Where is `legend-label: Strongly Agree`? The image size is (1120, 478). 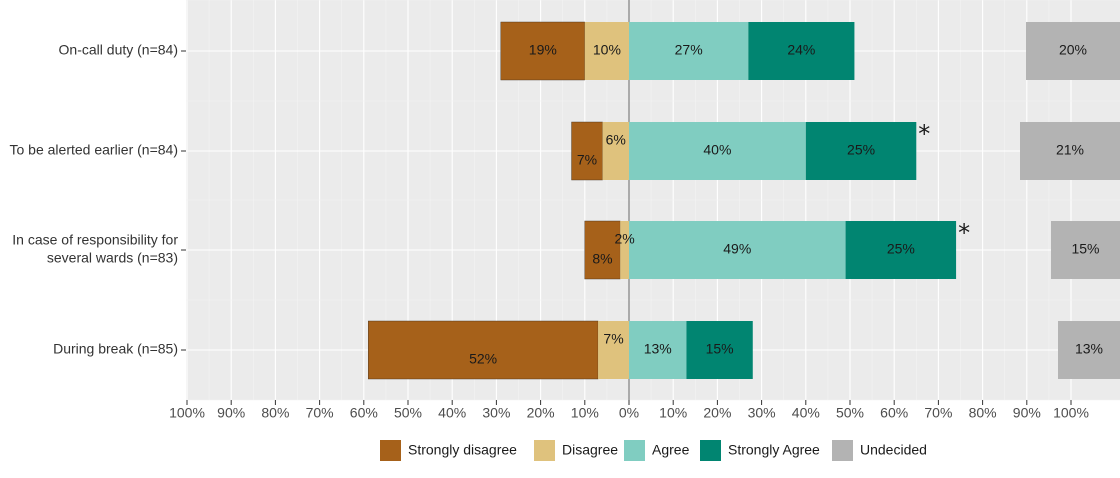
legend-label: Strongly Agree is located at coordinates (774, 450).